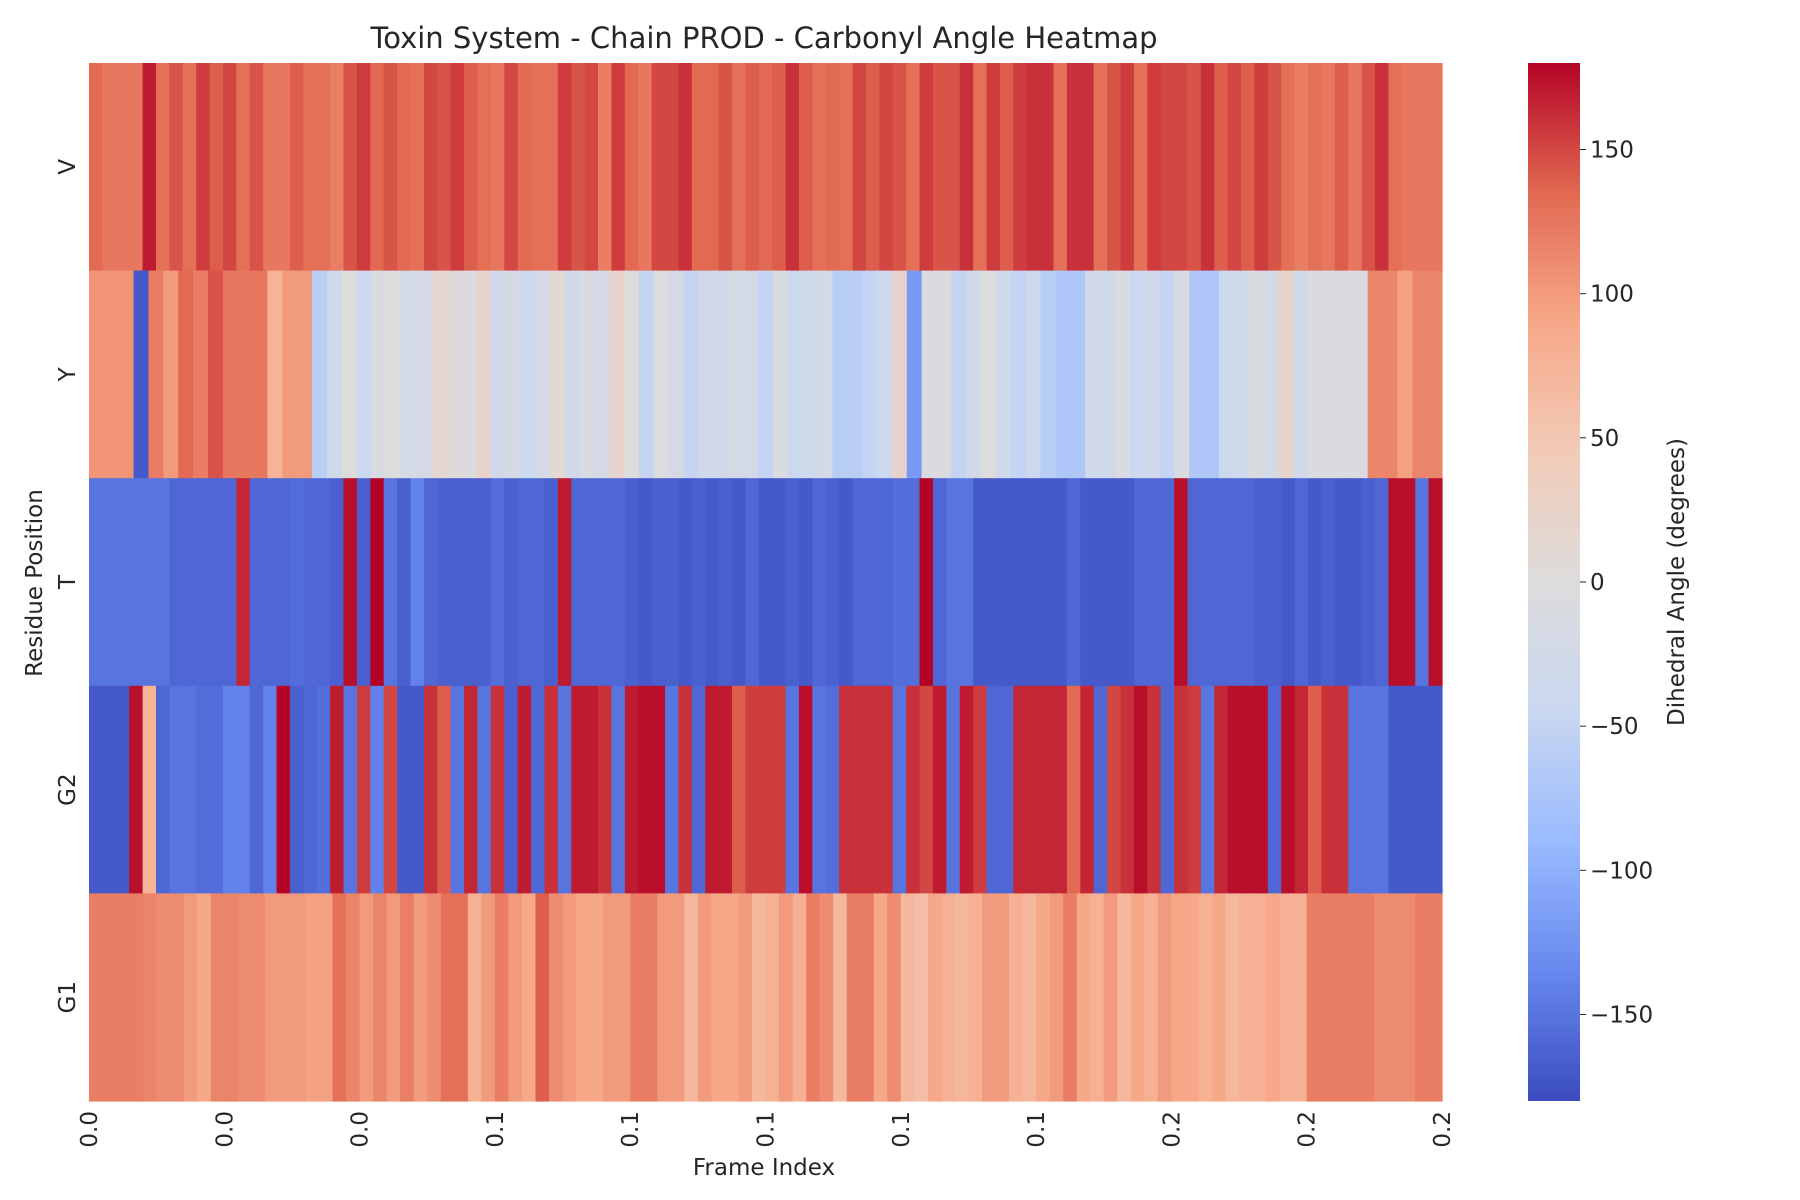 This screenshot has width=1800, height=1200. I want to click on x-tick-label: 0.1, so click(902, 1129).